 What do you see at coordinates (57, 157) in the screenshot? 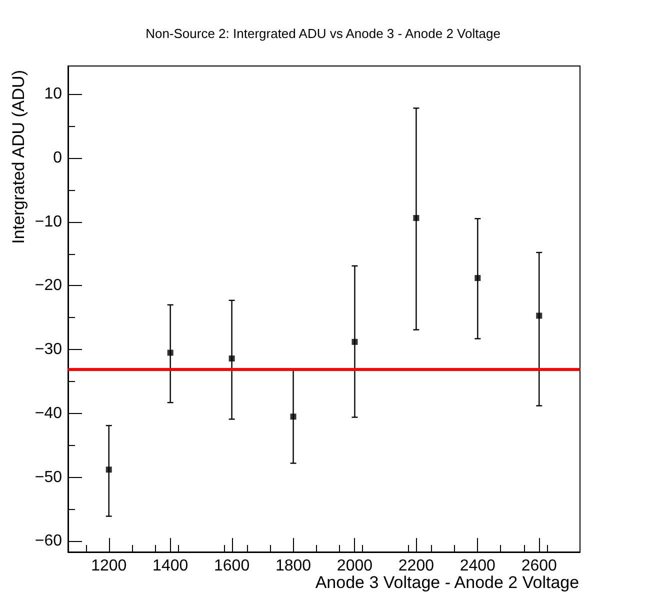
I see `y-tick-label: 0` at bounding box center [57, 157].